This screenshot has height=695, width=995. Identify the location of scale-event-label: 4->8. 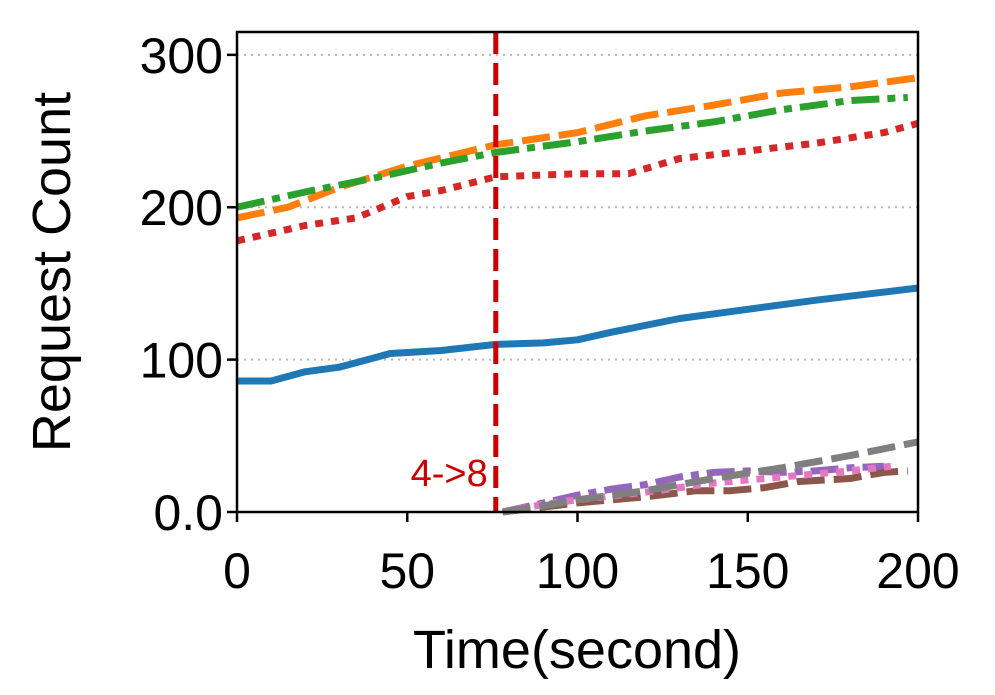
(449, 474).